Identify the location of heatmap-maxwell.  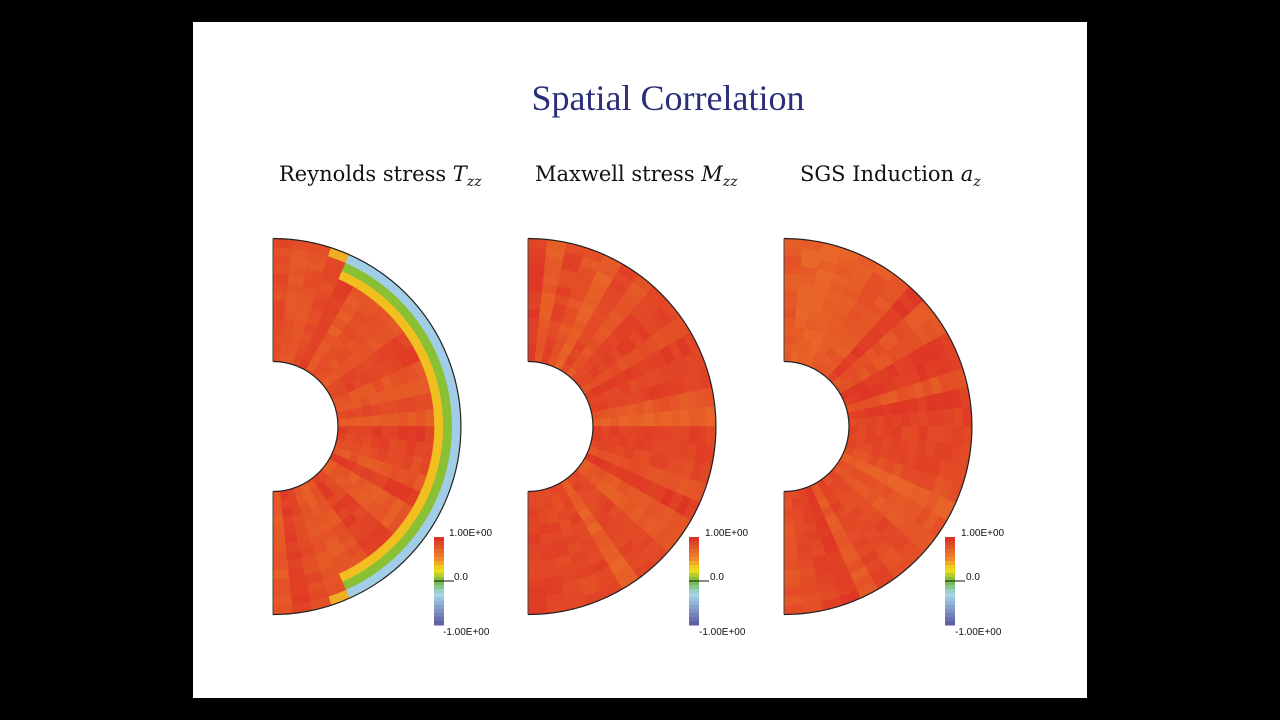
(622, 431).